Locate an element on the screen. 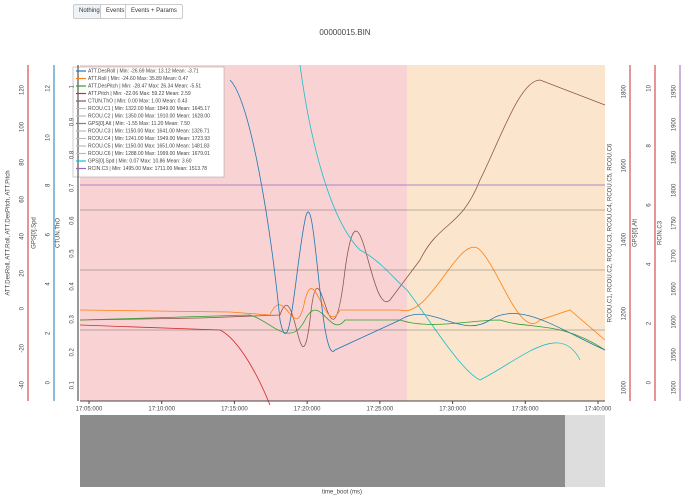 The height and width of the screenshot is (496, 690). y-tick-label: 100 is located at coordinates (23, 126).